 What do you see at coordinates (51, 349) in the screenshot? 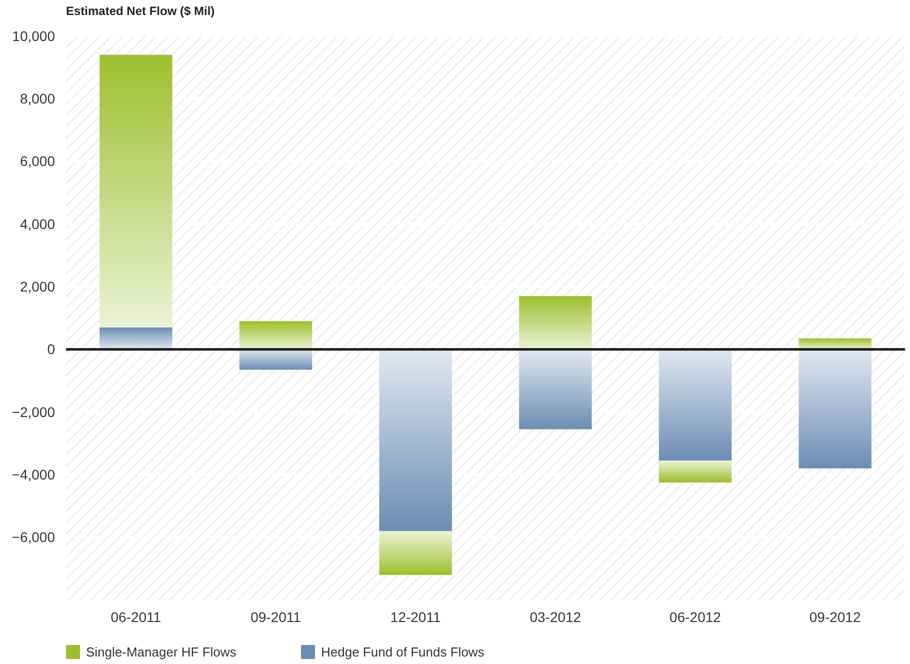
I see `y-tick-label: 0` at bounding box center [51, 349].